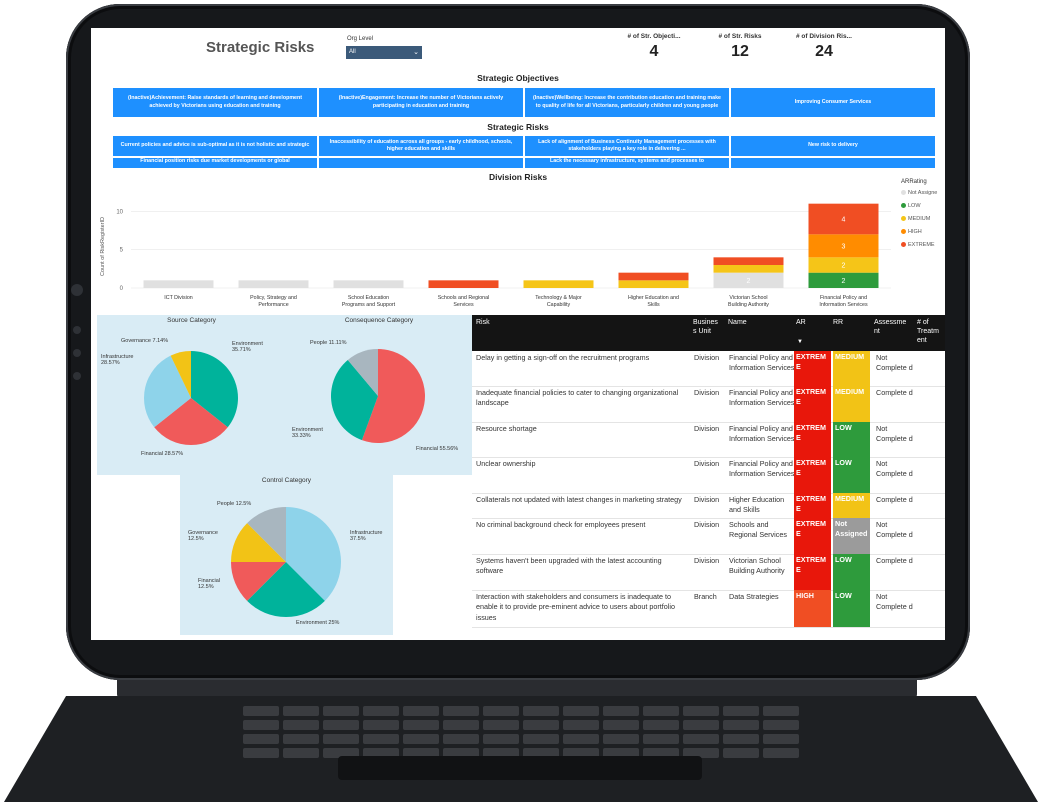 This screenshot has width=1042, height=802. What do you see at coordinates (737, 322) in the screenshot?
I see `col-header-name: Name` at bounding box center [737, 322].